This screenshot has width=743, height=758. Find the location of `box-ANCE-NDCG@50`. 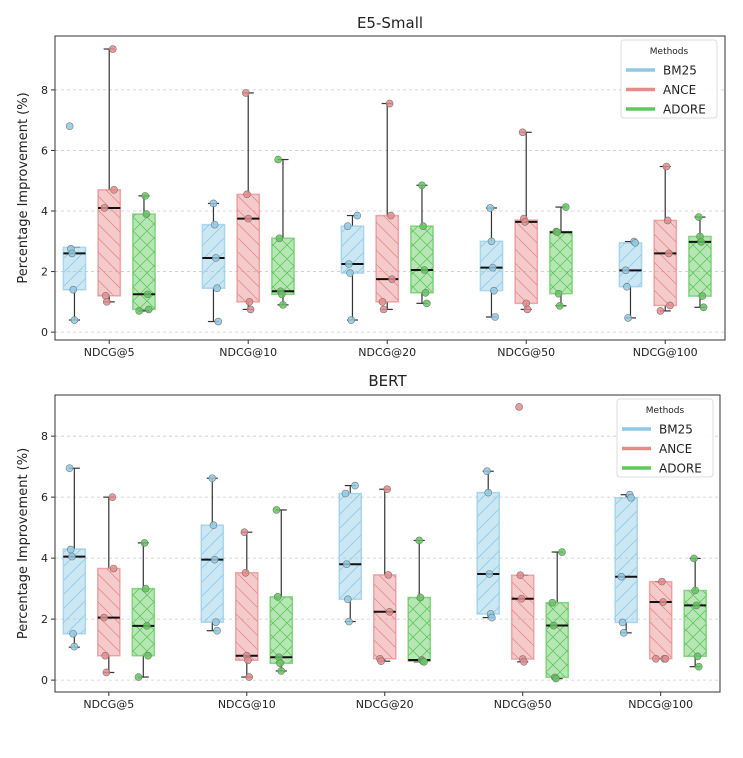

box-ANCE-NDCG@50 is located at coordinates (522, 534).